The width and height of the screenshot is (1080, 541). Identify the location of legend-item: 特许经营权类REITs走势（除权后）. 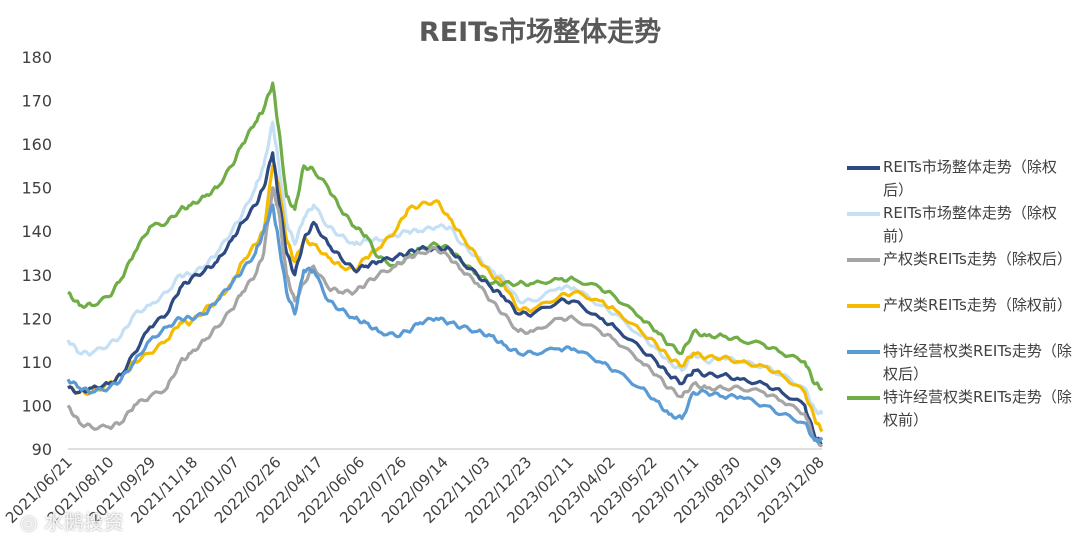
(960, 363).